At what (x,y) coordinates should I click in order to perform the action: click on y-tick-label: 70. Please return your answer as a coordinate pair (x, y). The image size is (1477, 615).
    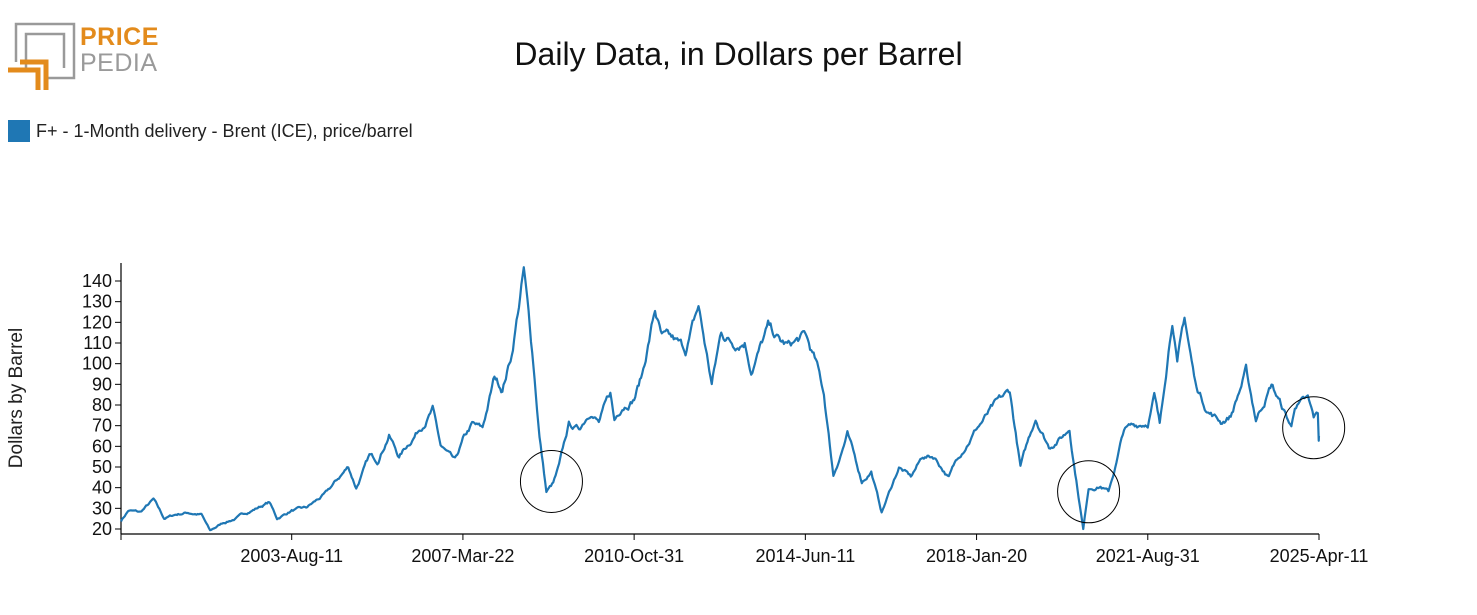
    Looking at the image, I should click on (102, 426).